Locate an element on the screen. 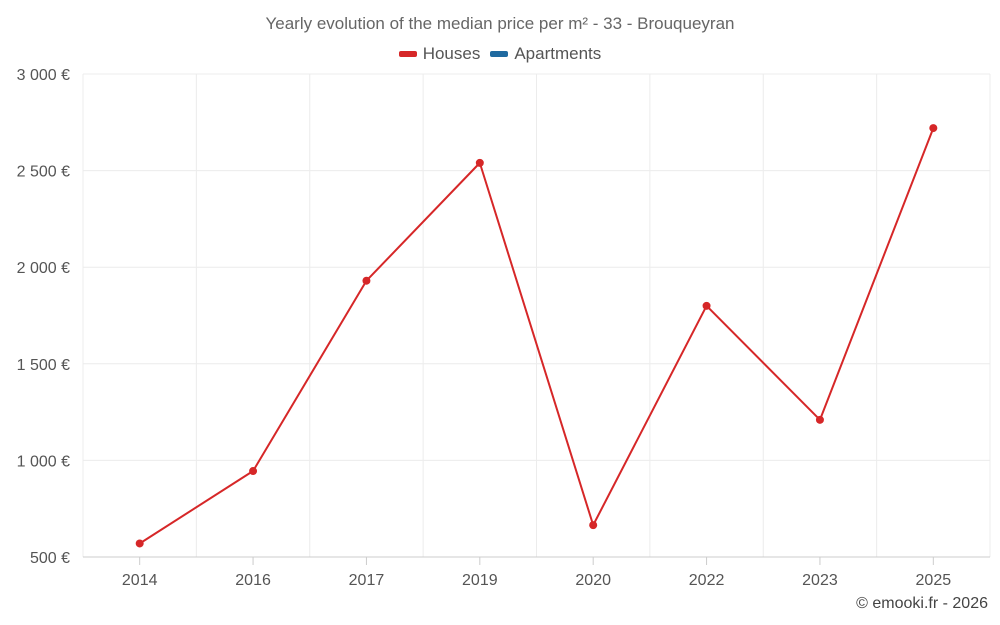 Image resolution: width=1000 pixels, height=625 pixels. x-tick-label: 2017 is located at coordinates (367, 580).